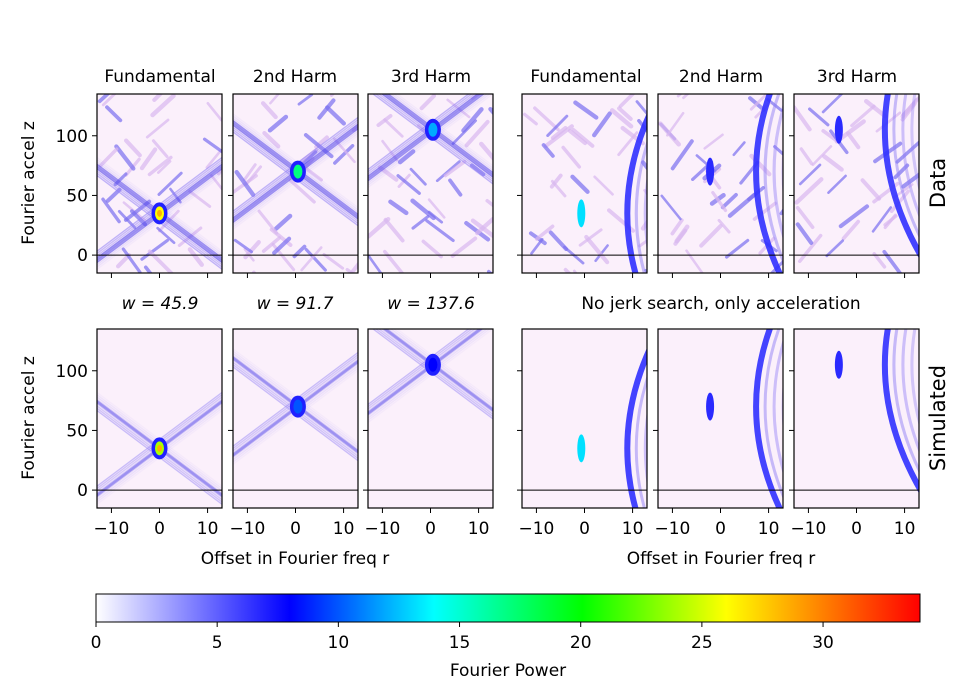 The width and height of the screenshot is (969, 692). What do you see at coordinates (96, 643) in the screenshot?
I see `colorbar-tick-label: 0` at bounding box center [96, 643].